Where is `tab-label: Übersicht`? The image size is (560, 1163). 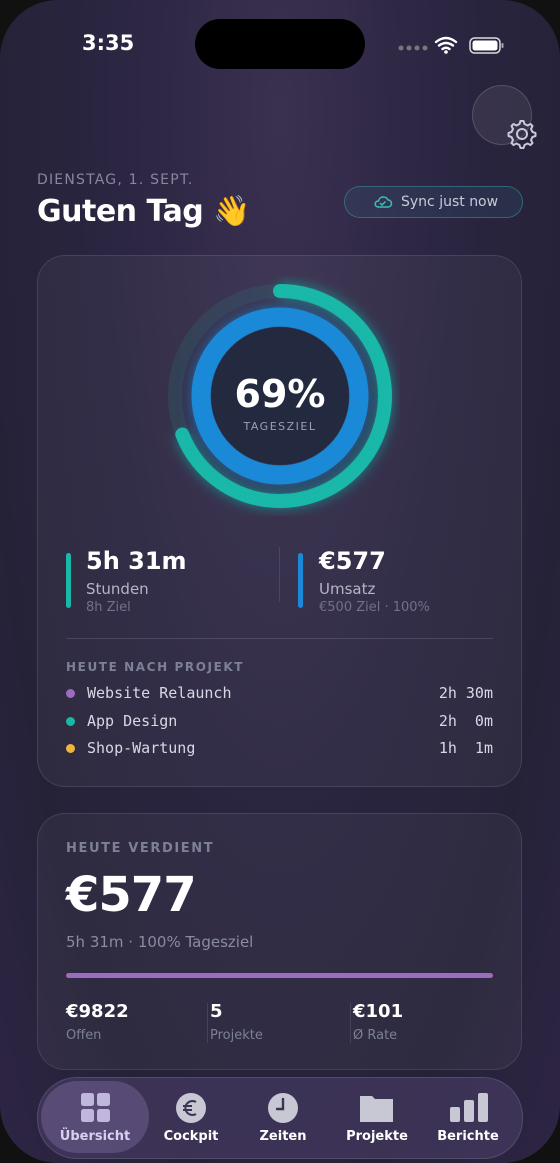
tab-label: Übersicht is located at coordinates (95, 1136).